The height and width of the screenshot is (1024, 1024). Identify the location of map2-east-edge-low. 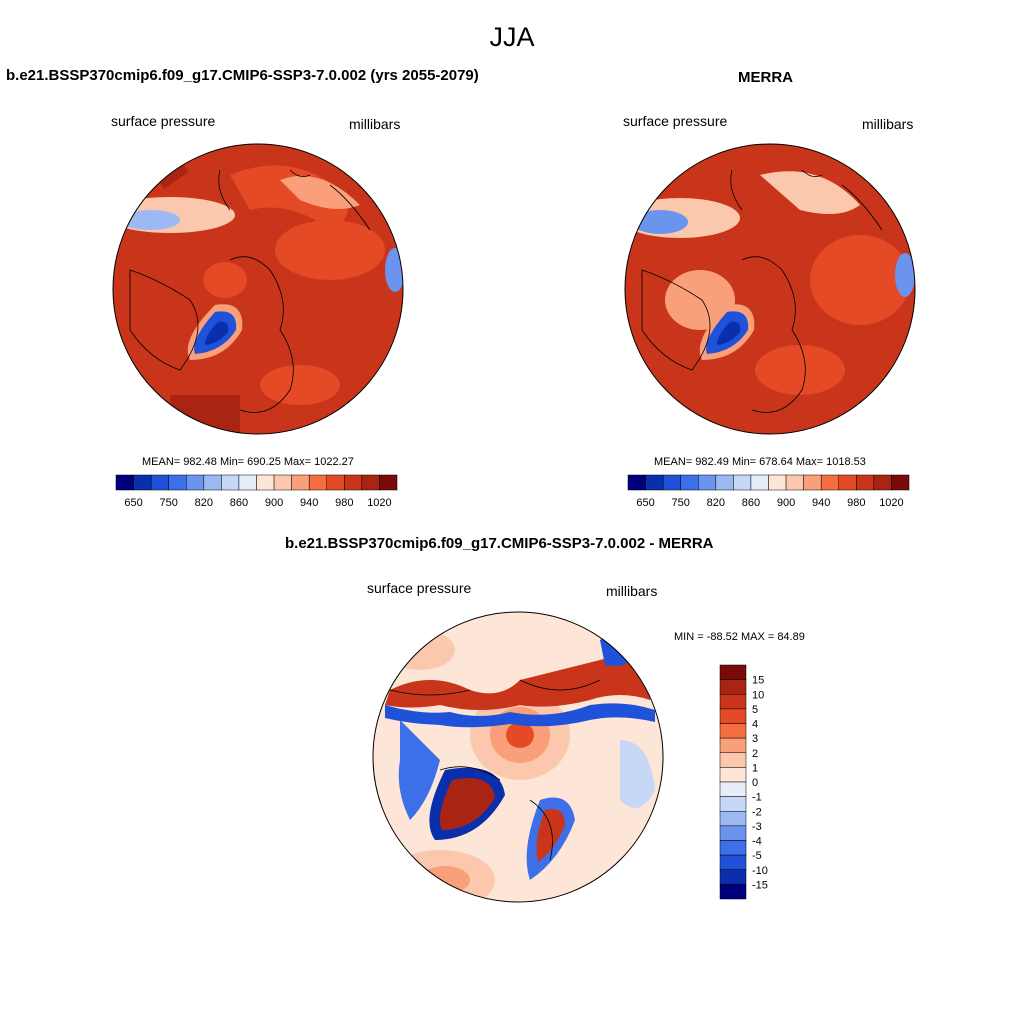
(905, 275).